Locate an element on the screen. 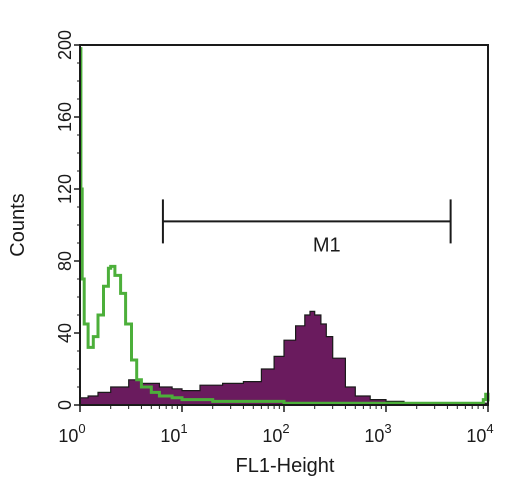  y-axis: 0 40 80 120 160 200 is located at coordinates (67, 220).